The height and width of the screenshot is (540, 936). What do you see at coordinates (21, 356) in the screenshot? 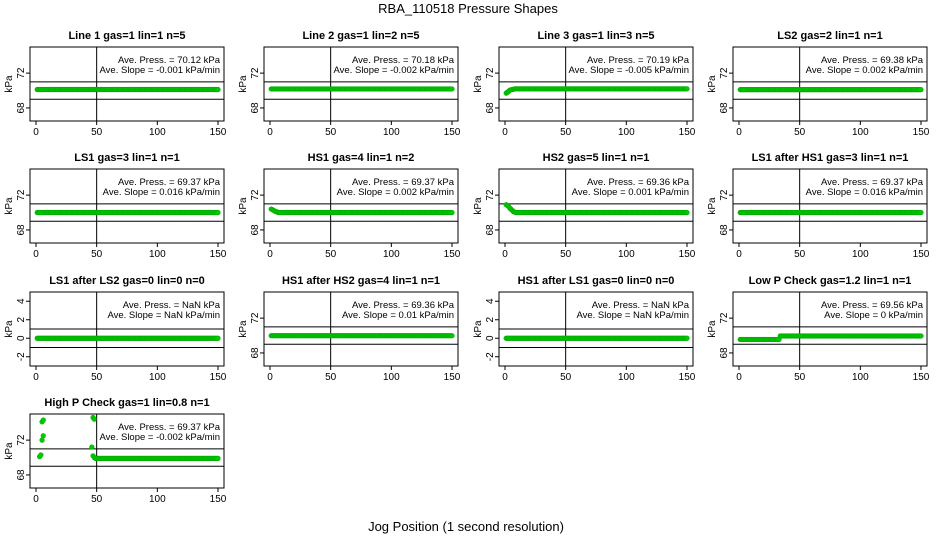
I see `y-tick-label: -2` at bounding box center [21, 356].